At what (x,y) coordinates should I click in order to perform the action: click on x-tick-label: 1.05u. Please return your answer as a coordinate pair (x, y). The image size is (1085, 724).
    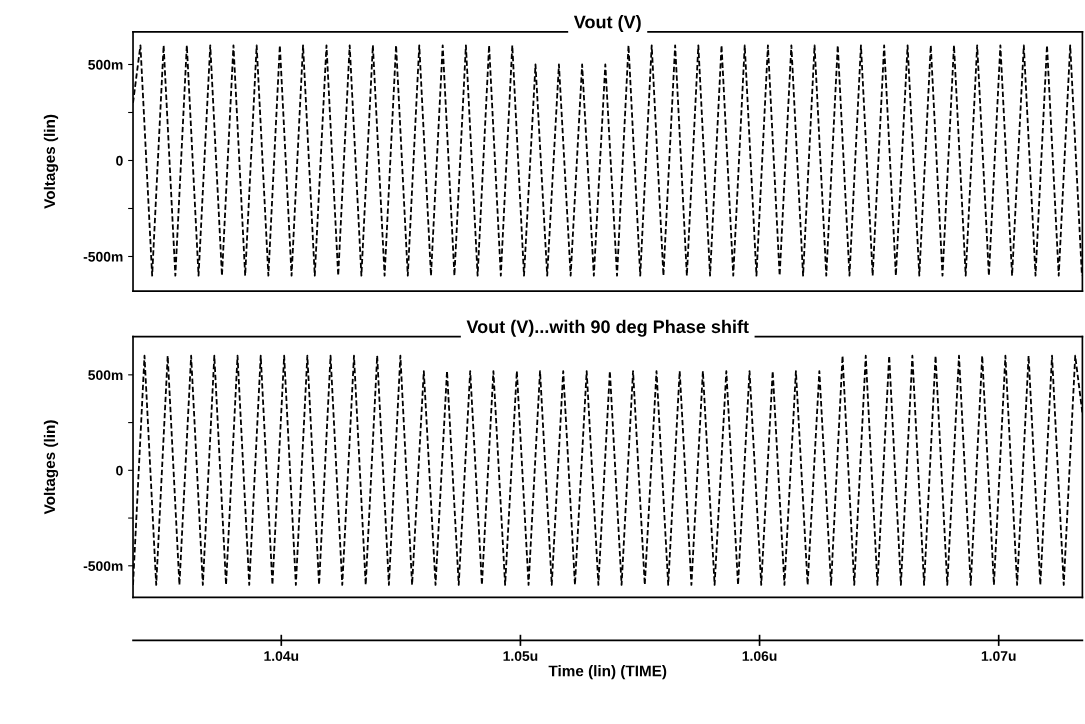
    Looking at the image, I should click on (520, 656).